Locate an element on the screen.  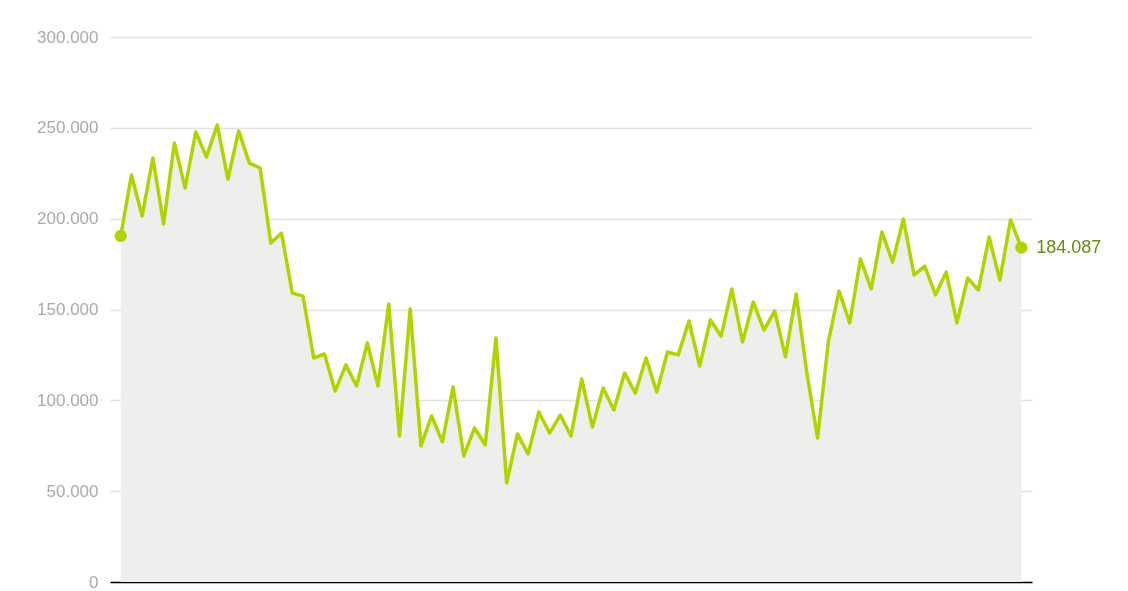
y-tick-label: 200.000 is located at coordinates (68, 219).